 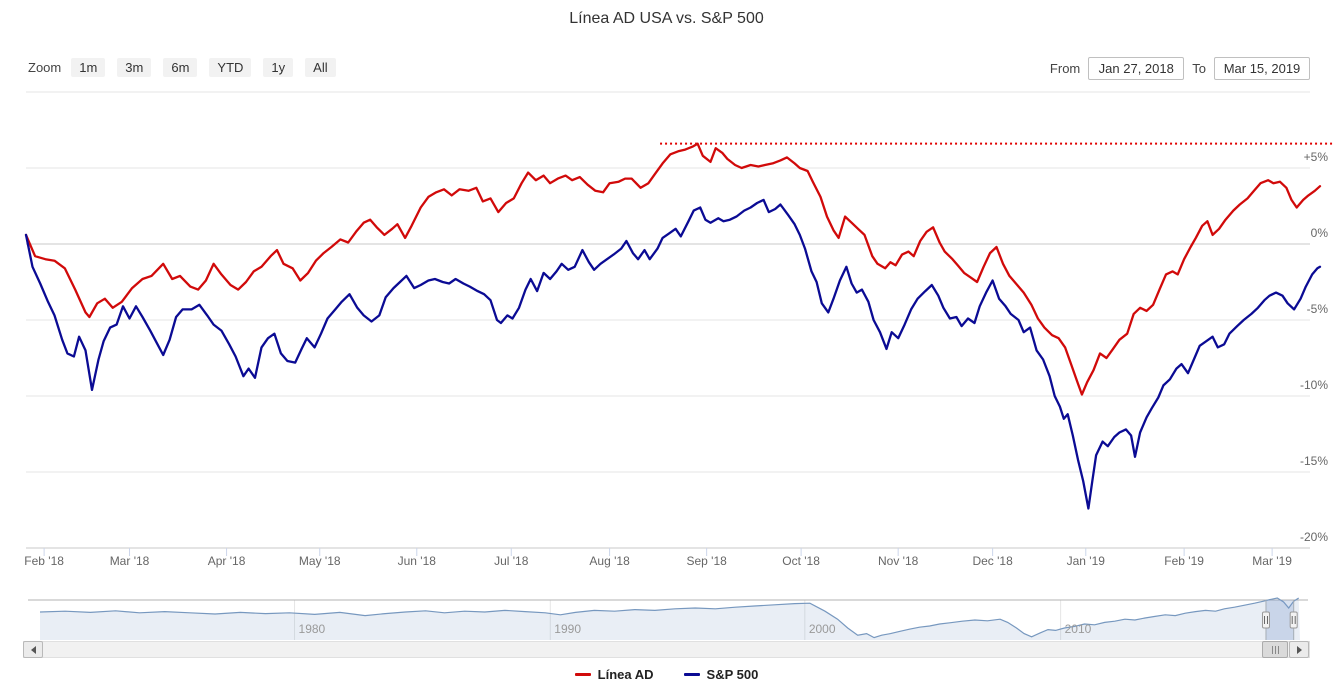 What do you see at coordinates (666, 674) in the screenshot?
I see `legend: Línea AD S&P 500` at bounding box center [666, 674].